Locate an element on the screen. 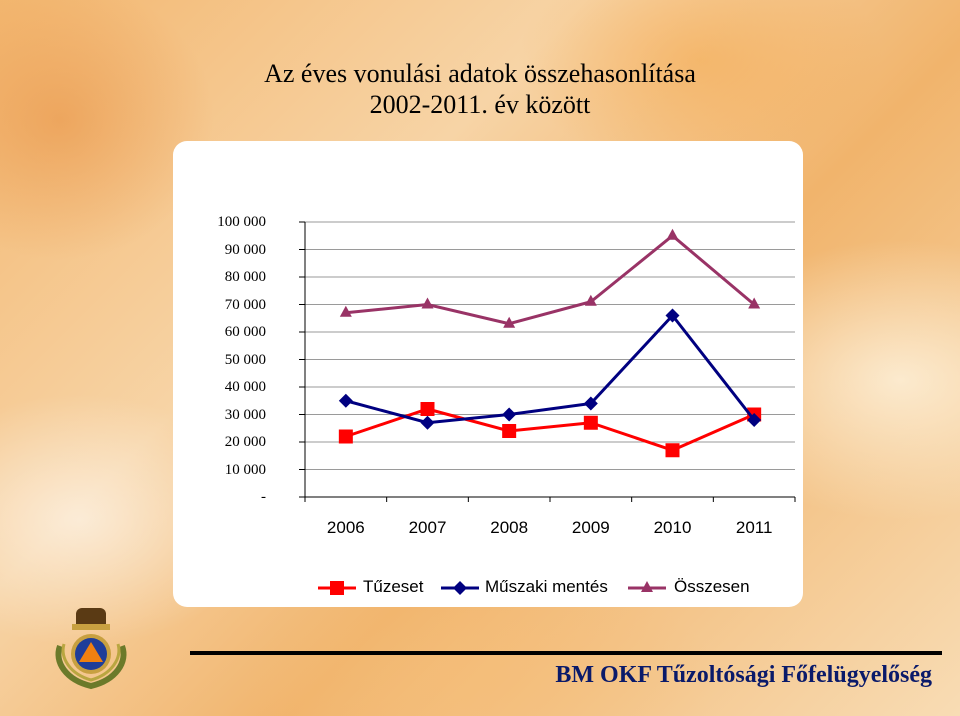 The width and height of the screenshot is (960, 716). y-tick-label: 50 000 is located at coordinates (245, 359).